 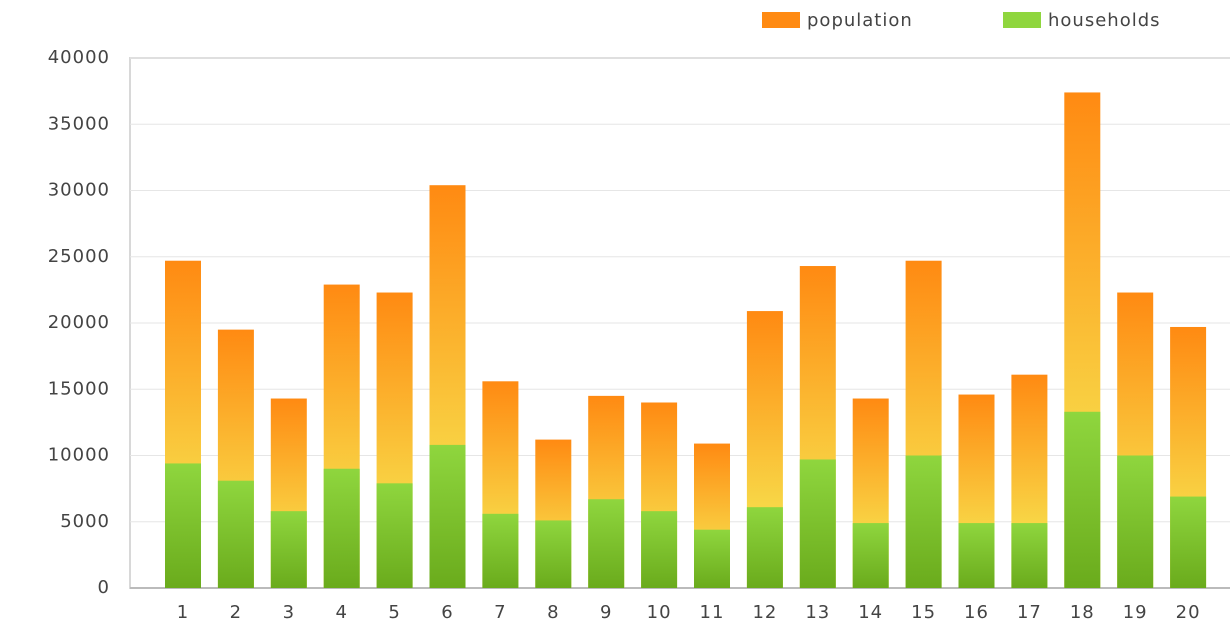 I want to click on y-tick-label: 40000, so click(x=79, y=57).